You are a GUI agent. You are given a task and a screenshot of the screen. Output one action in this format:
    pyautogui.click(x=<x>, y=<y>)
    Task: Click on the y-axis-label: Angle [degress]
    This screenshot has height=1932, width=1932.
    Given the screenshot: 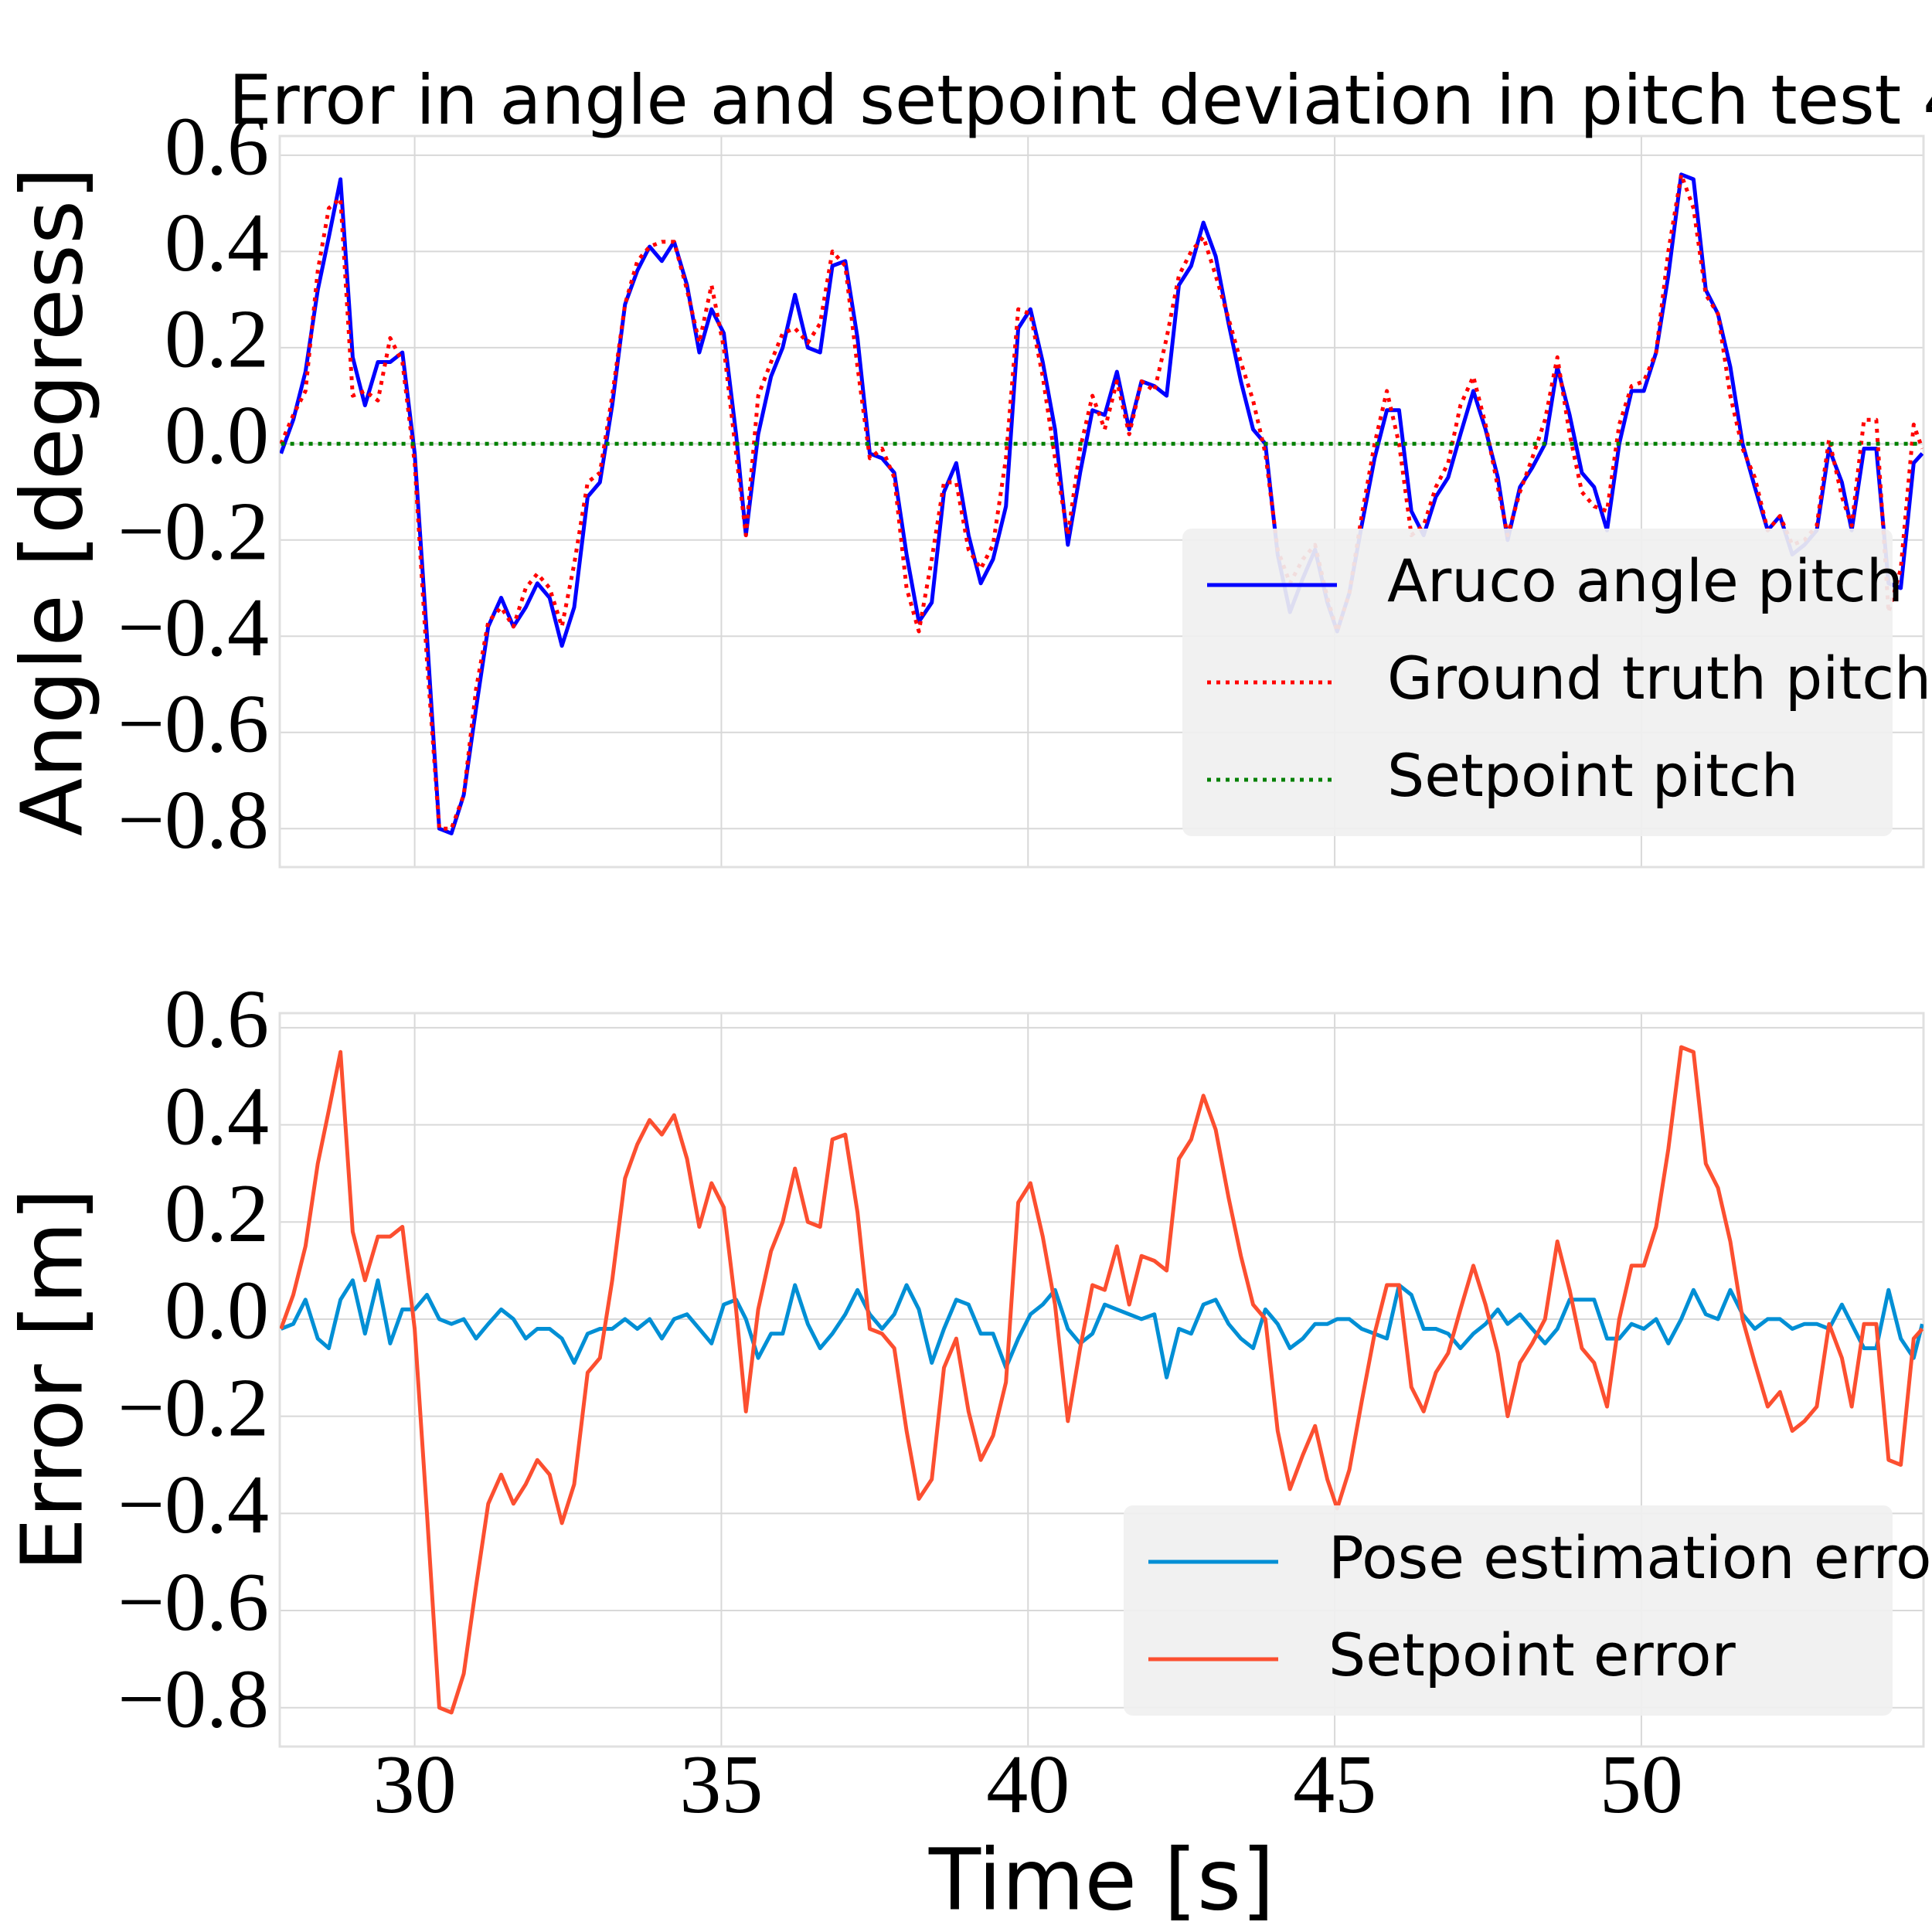 What is the action you would take?
    pyautogui.click(x=51, y=502)
    